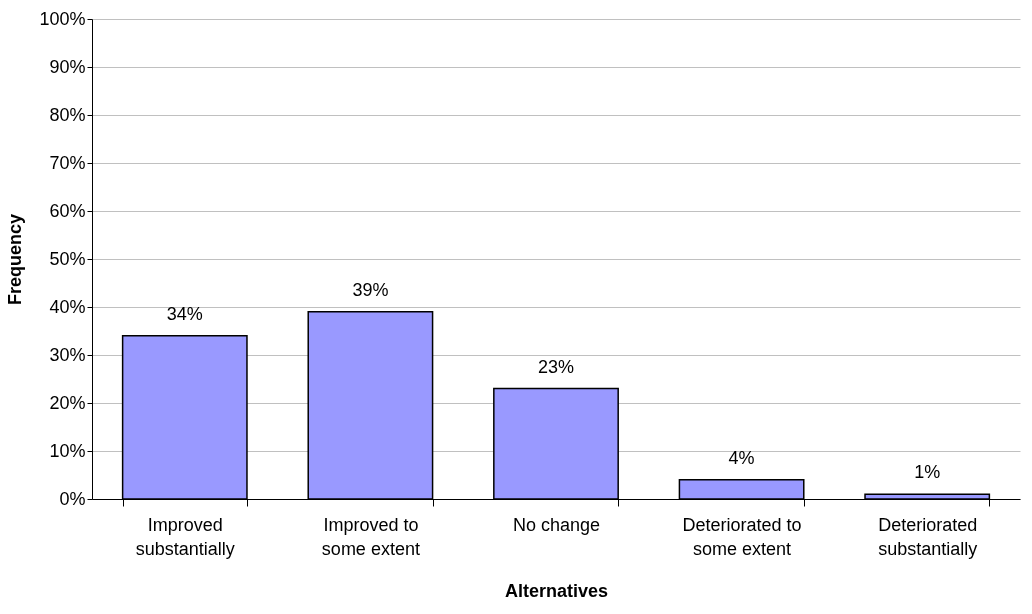 This screenshot has height=614, width=1032. What do you see at coordinates (556, 524) in the screenshot?
I see `x-tick-label: No change` at bounding box center [556, 524].